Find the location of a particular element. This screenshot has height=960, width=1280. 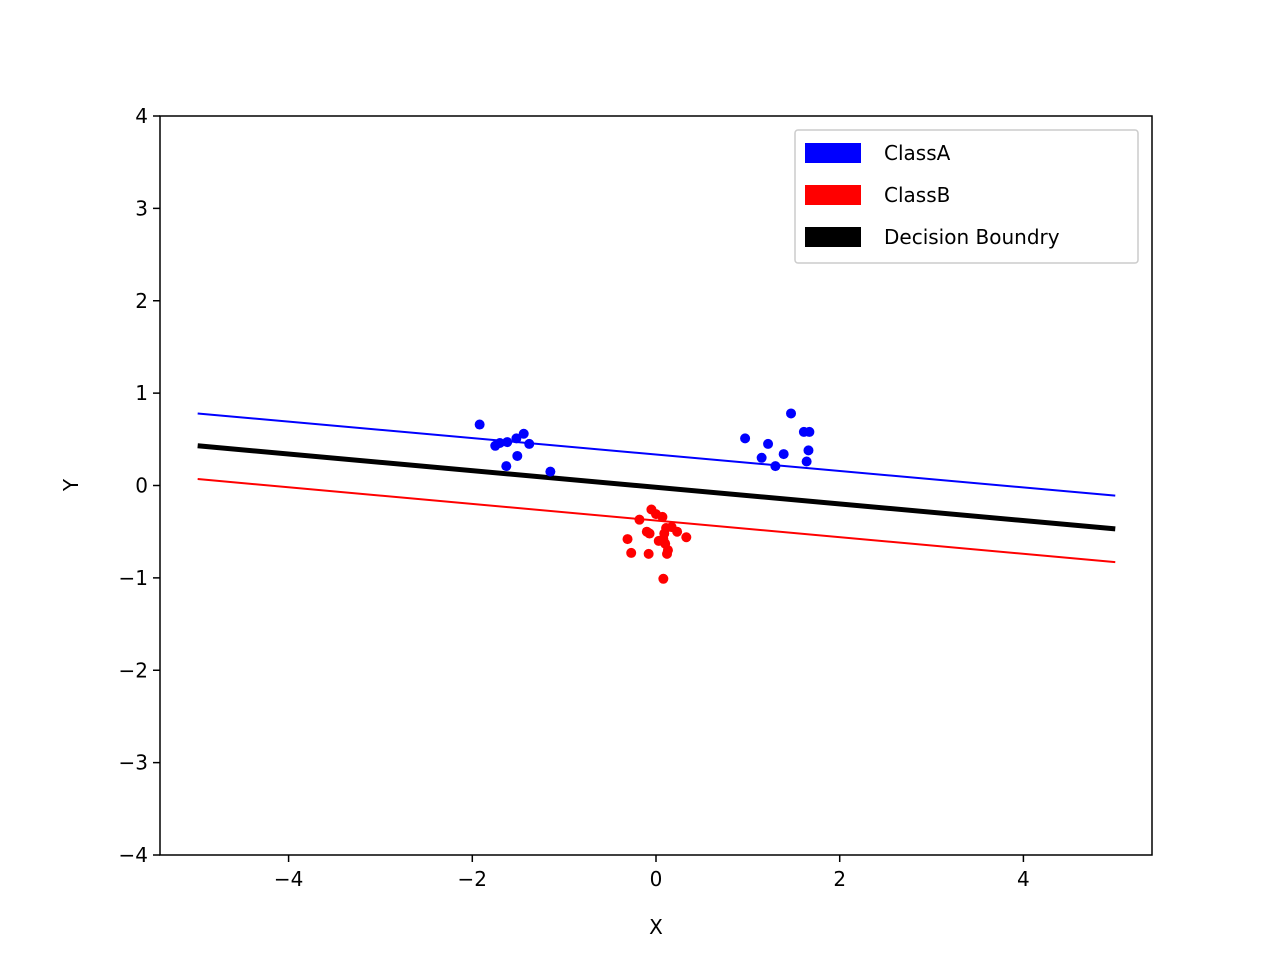

line-classb is located at coordinates (656, 521).